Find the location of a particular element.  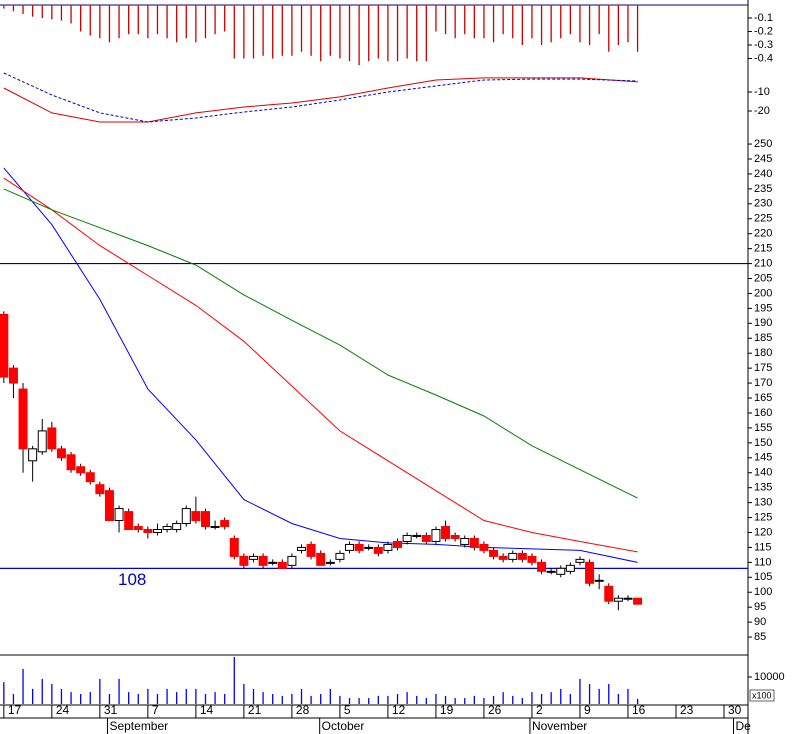

y-tick-label: 230 is located at coordinates (763, 204).